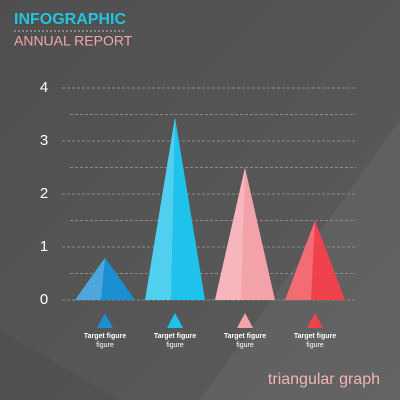  Describe the element at coordinates (70, 19) in the screenshot. I see `chart-title: INFOGRAPHIC` at that location.